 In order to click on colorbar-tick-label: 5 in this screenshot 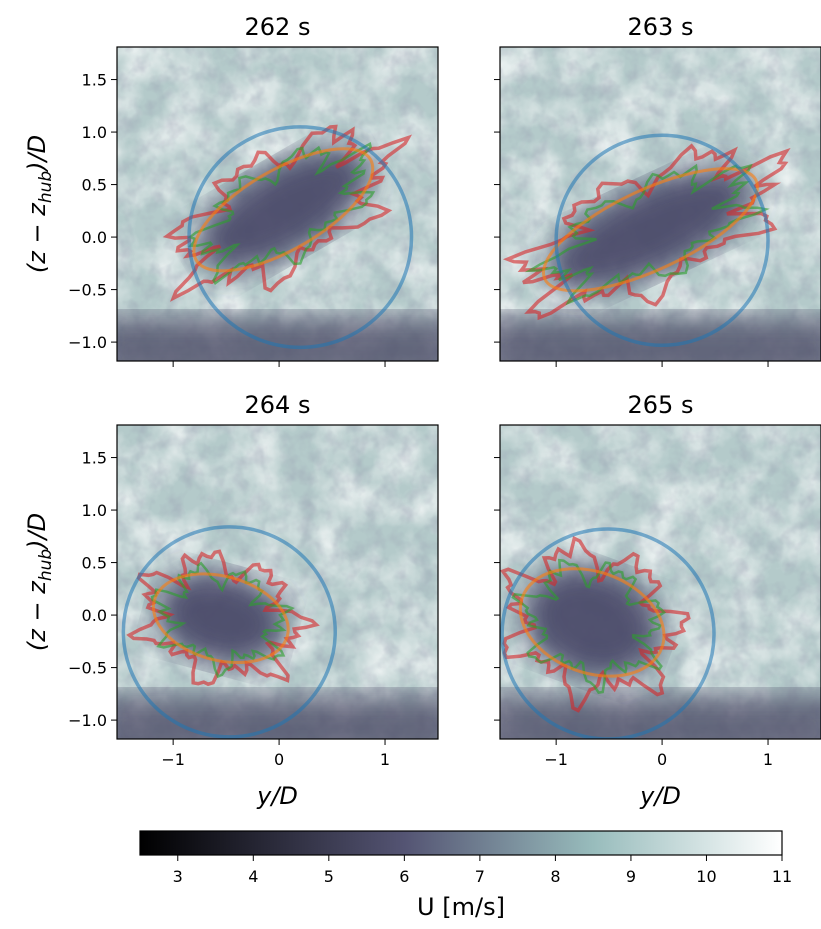, I will do `click(329, 876)`.